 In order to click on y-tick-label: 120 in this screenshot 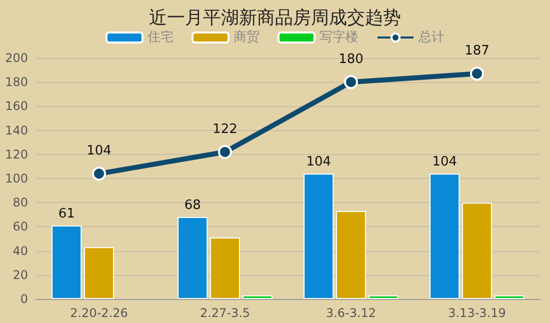, I will do `click(16, 154)`.